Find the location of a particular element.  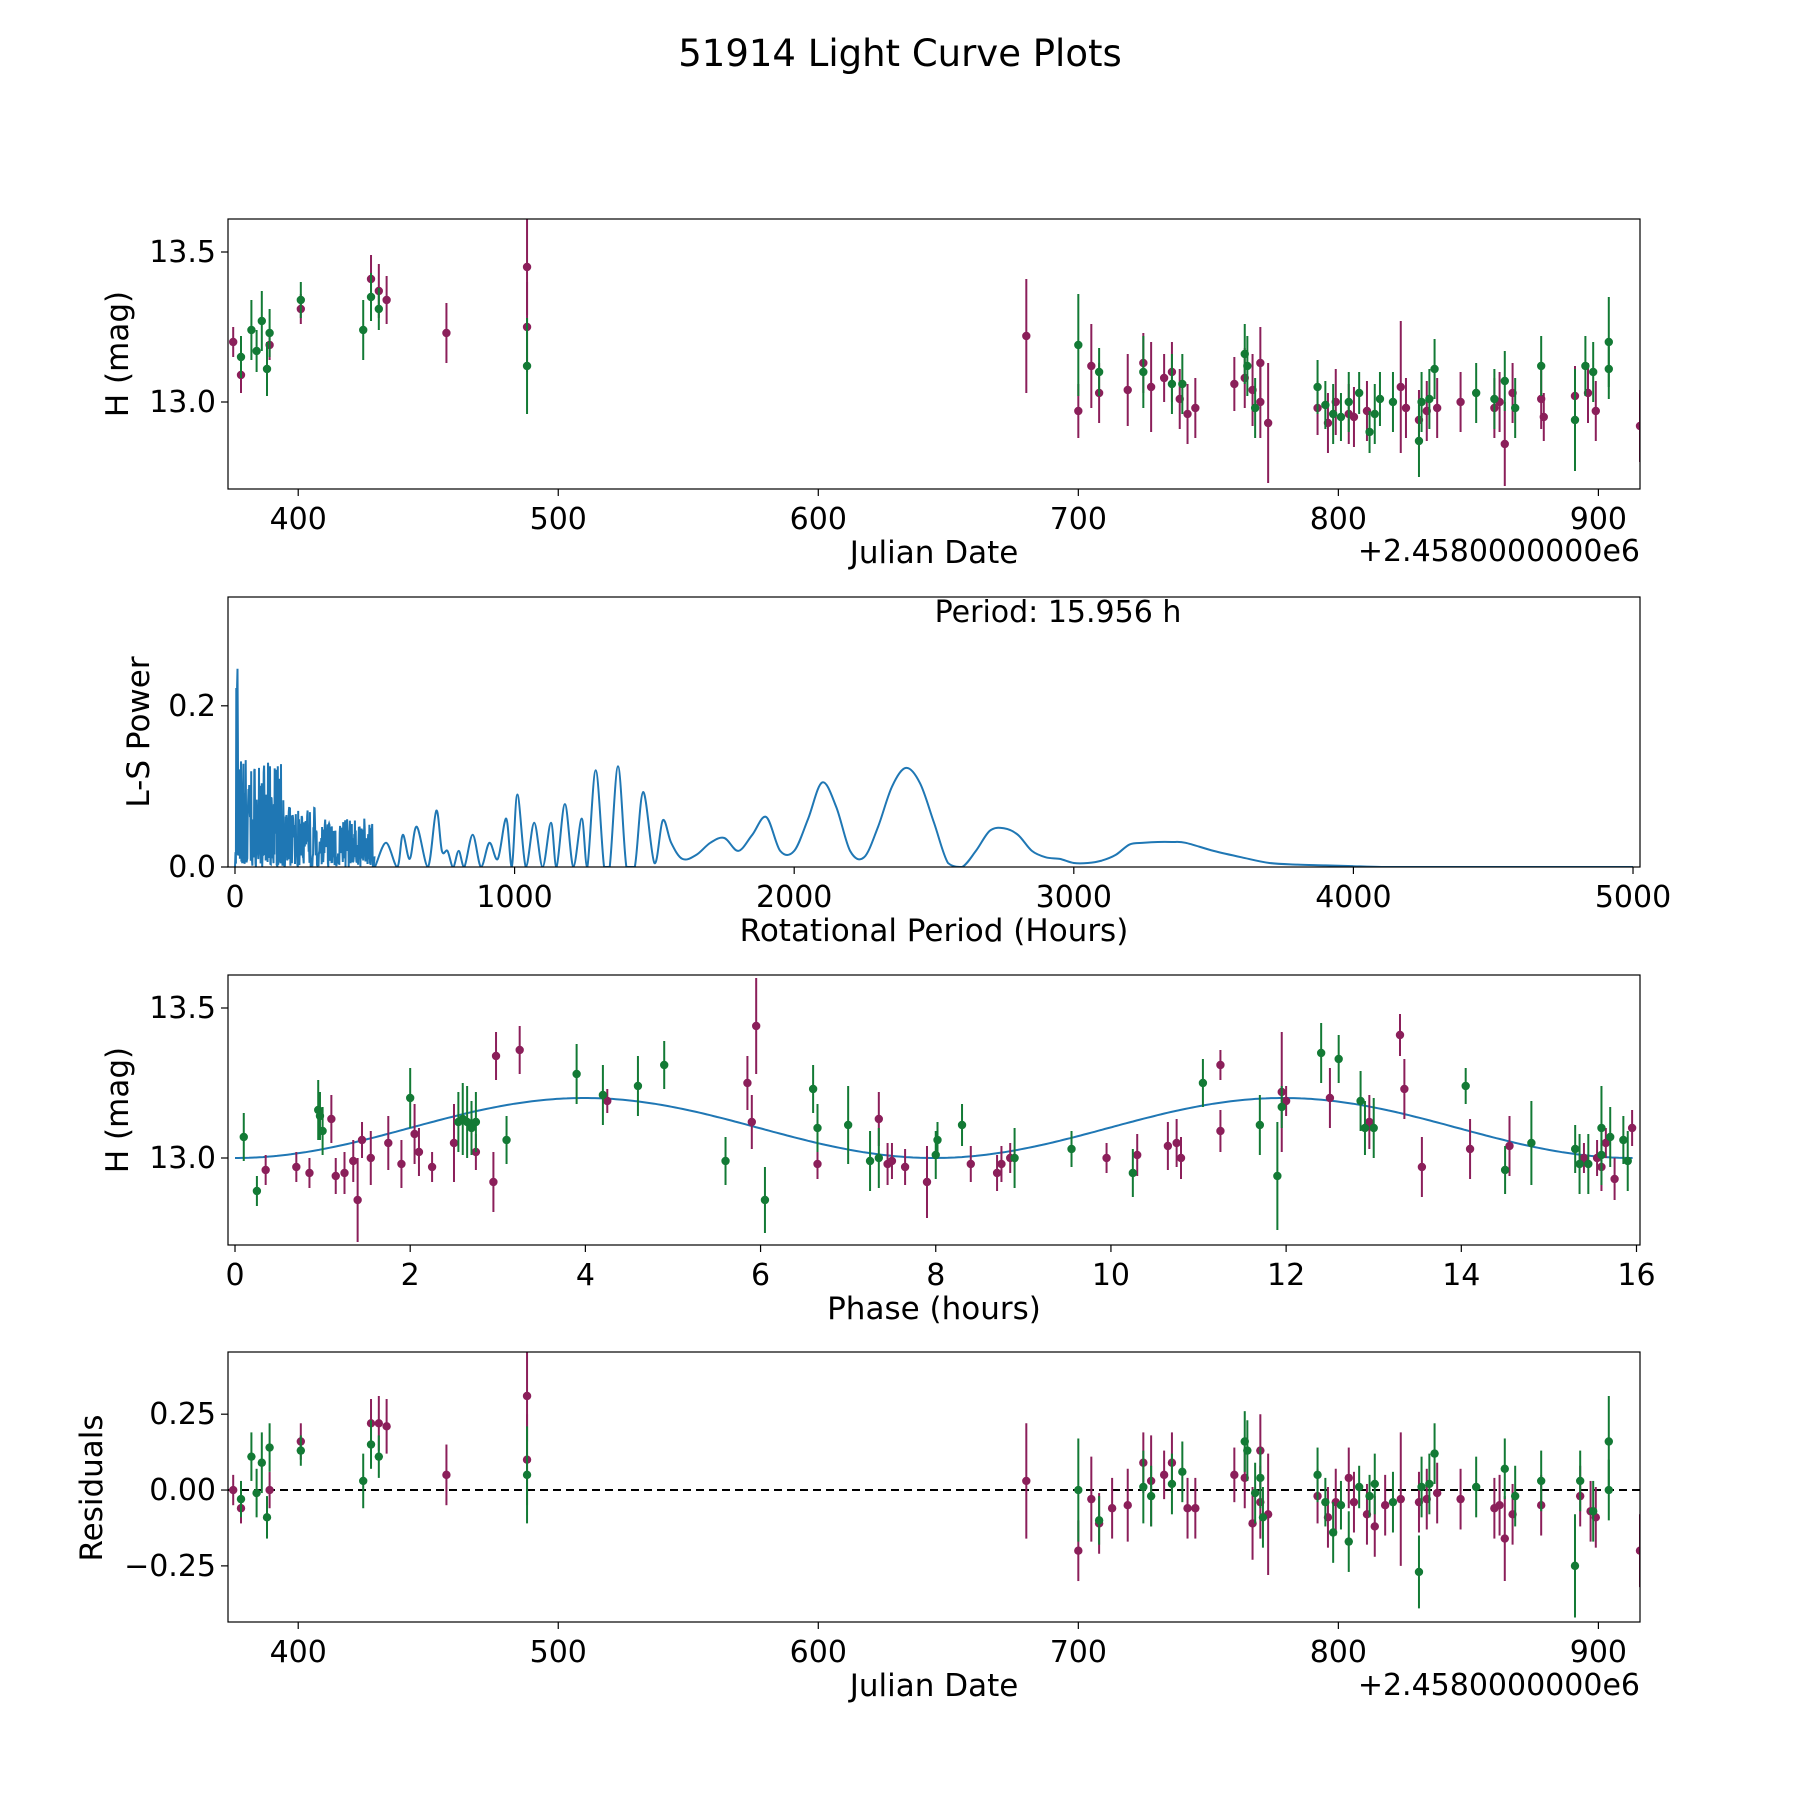

residuals-xtick-label: 900 is located at coordinates (1598, 1652).